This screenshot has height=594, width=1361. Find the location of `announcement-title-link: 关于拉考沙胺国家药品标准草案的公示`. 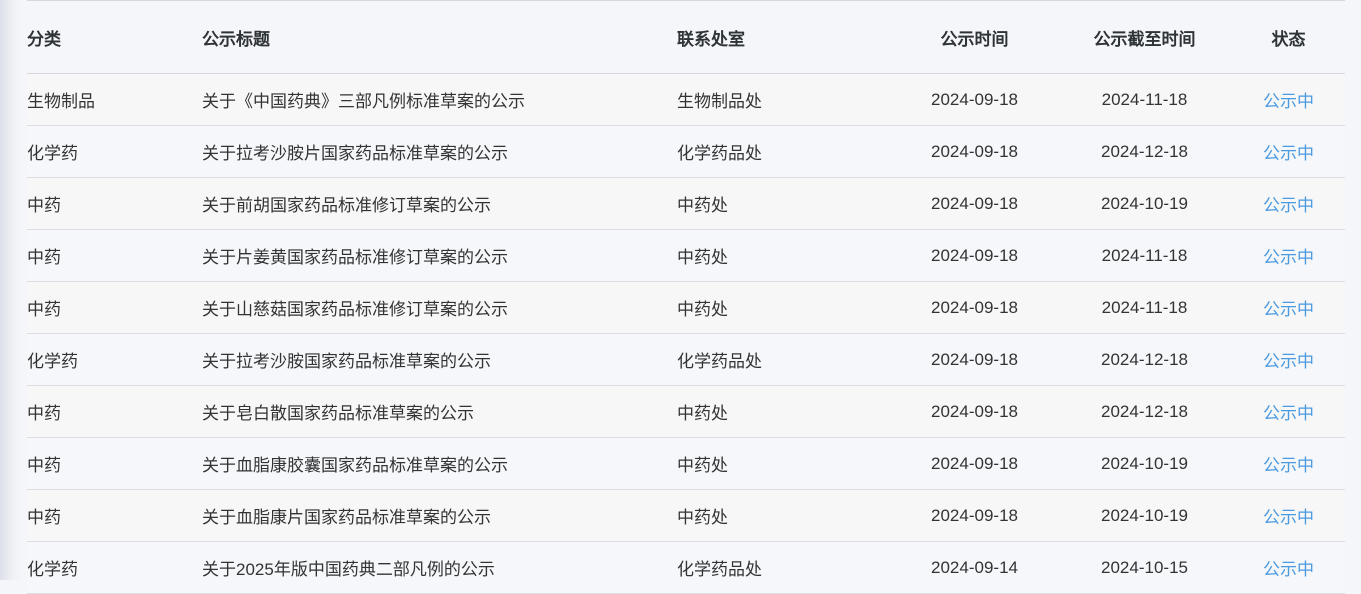

announcement-title-link: 关于拉考沙胺国家药品标准草案的公示 is located at coordinates (346, 361).